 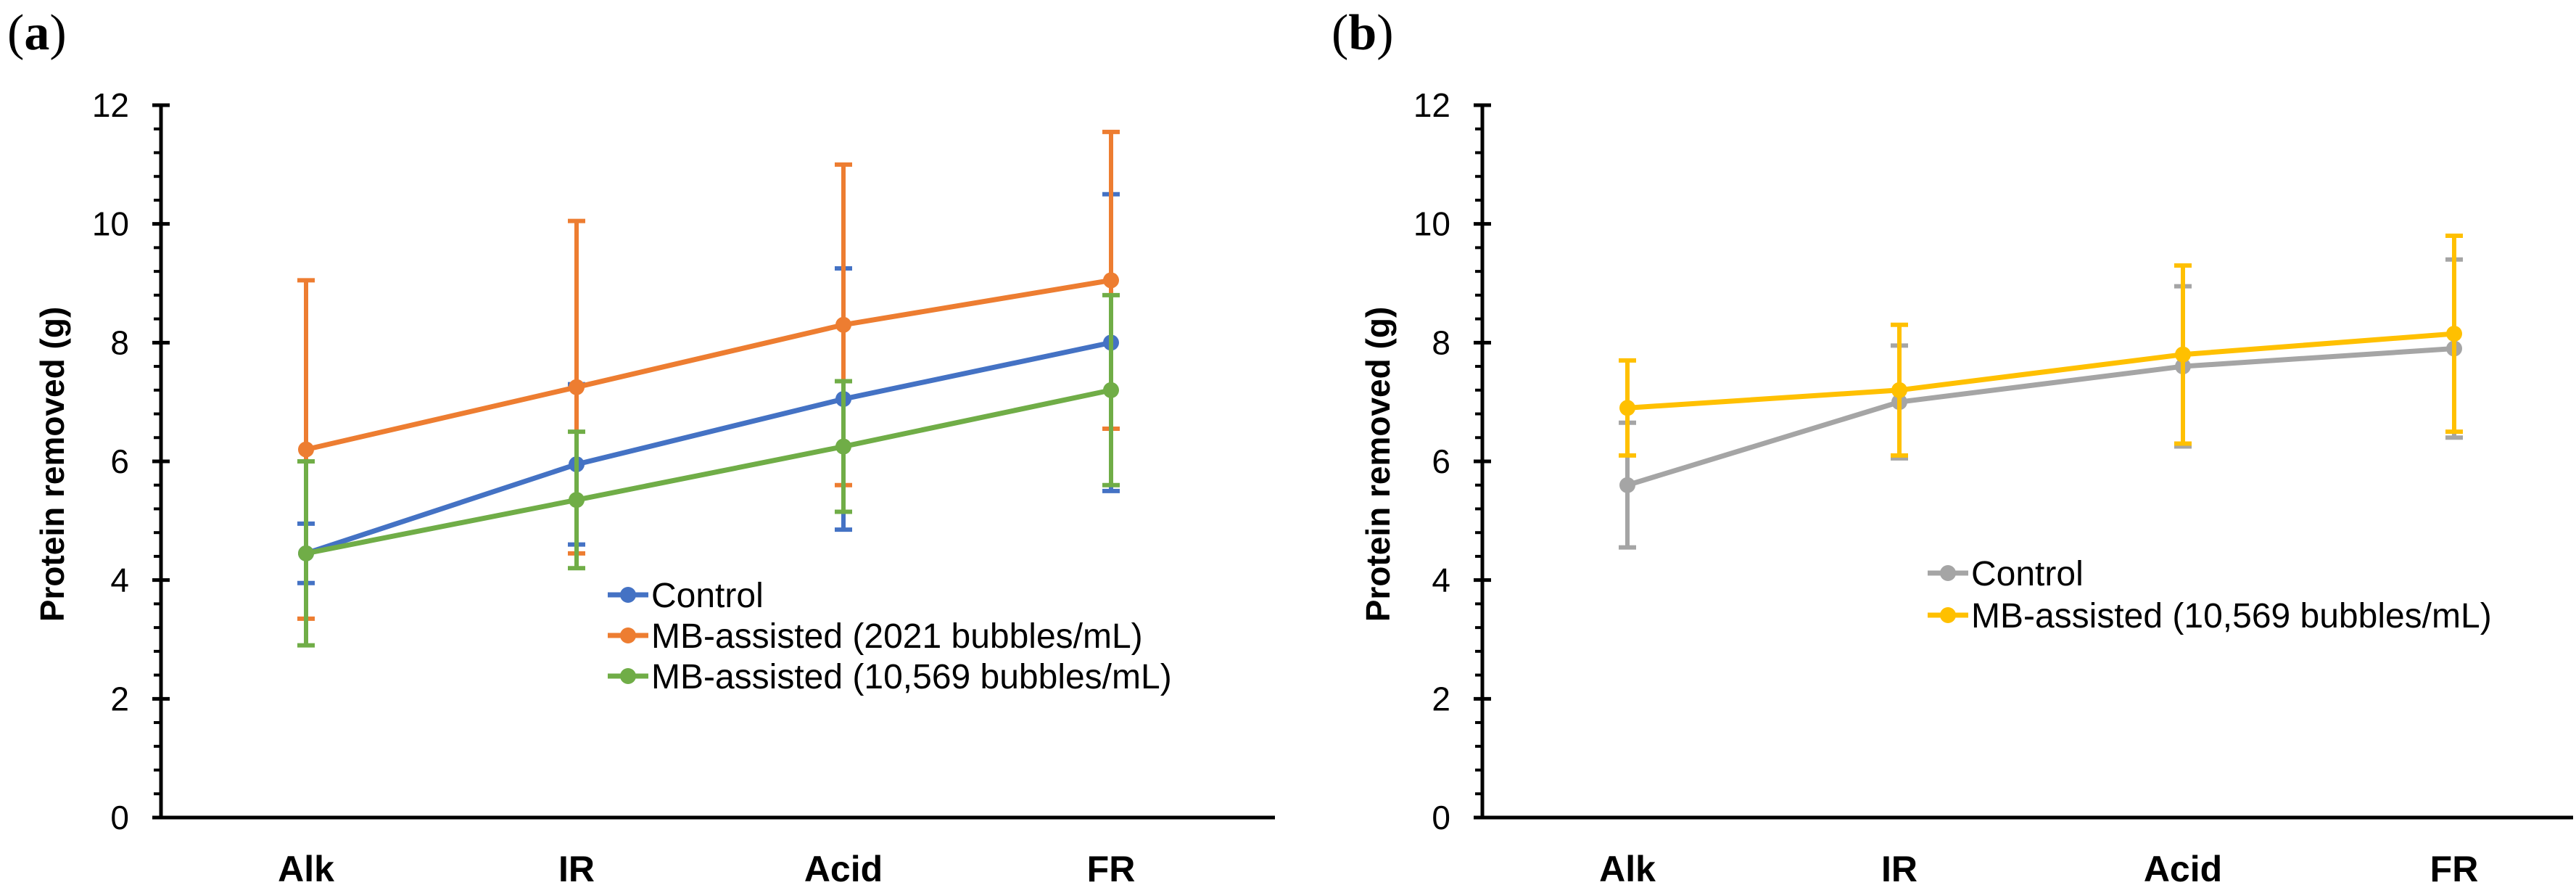 I want to click on panel-b-y-tick-label: 4, so click(x=1441, y=580).